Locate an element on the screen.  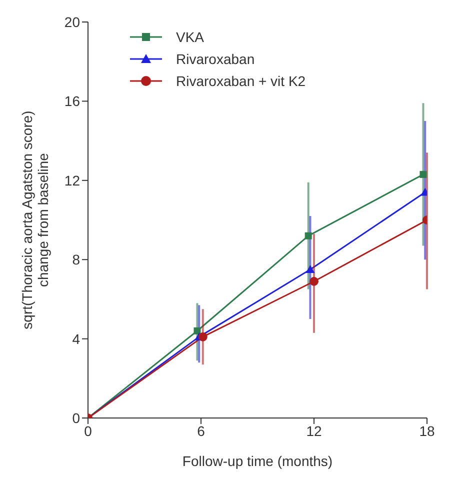
y-tick-label: 0 is located at coordinates (76, 418).